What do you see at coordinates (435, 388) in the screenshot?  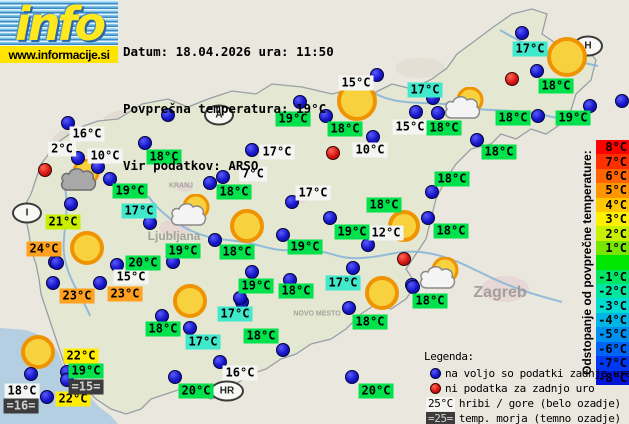 I see `red-dot-icon` at bounding box center [435, 388].